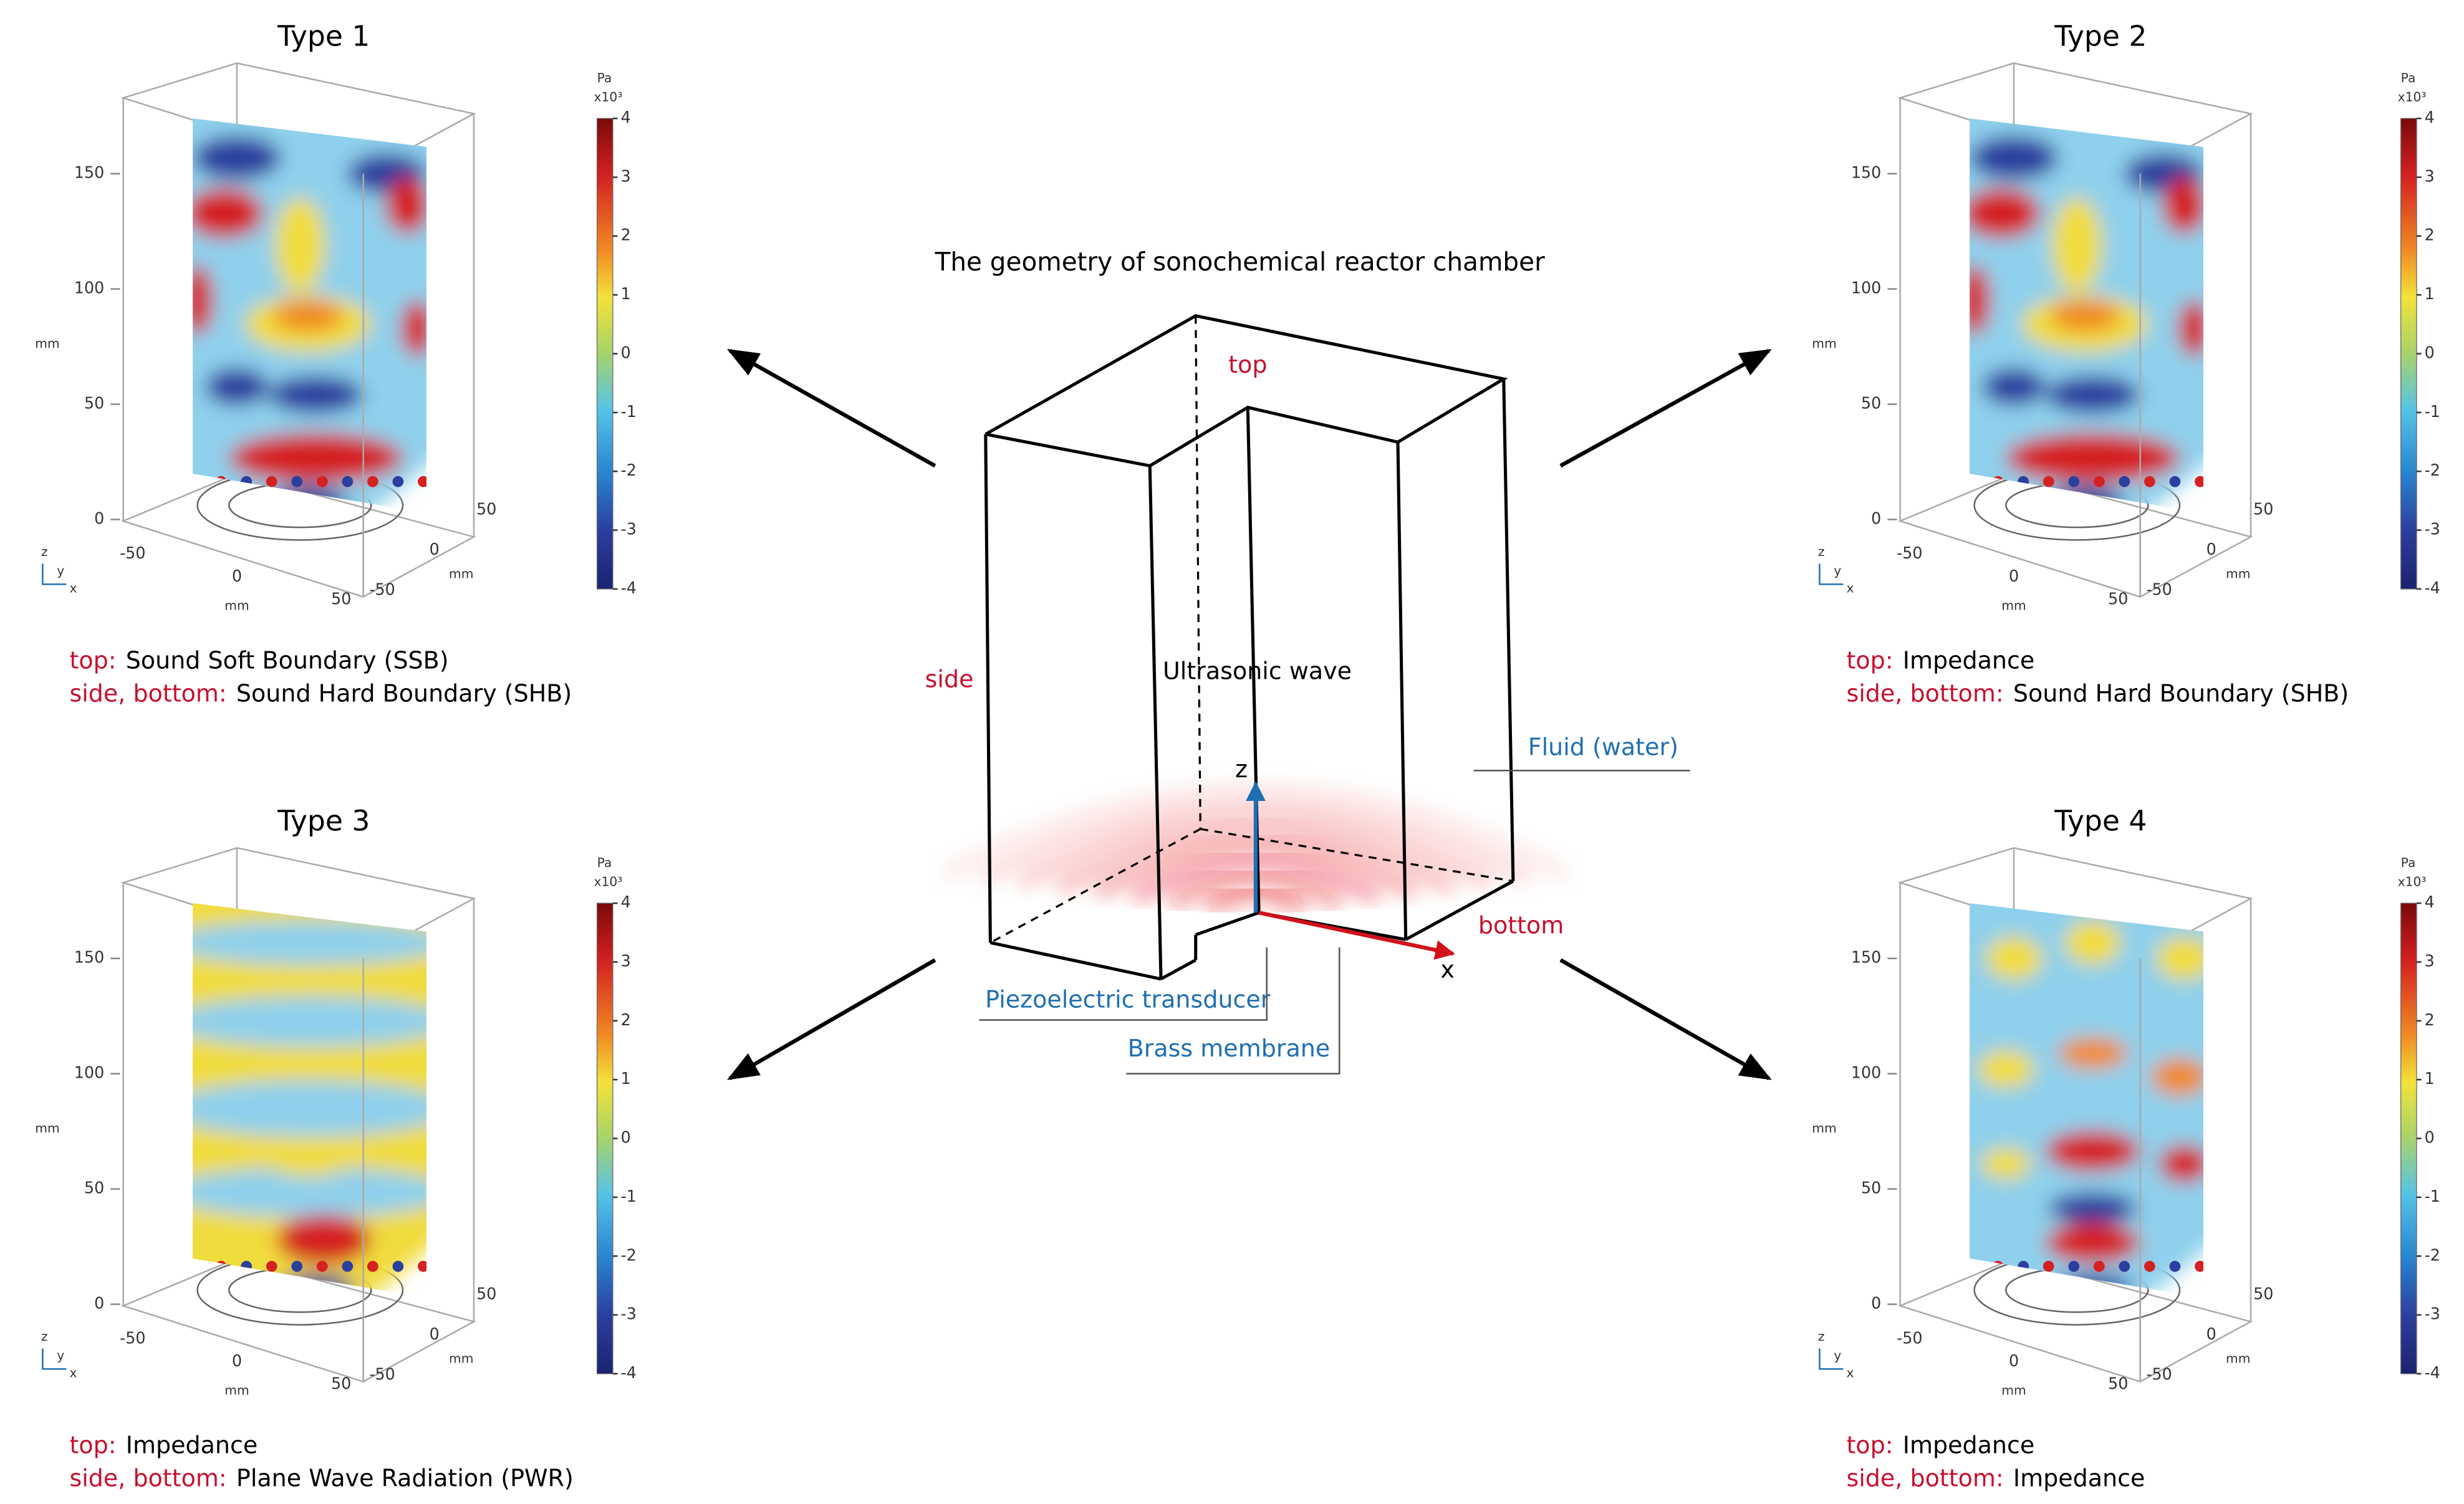  What do you see at coordinates (321, 1478) in the screenshot?
I see `boundary-condition: side, bottom: Plane Wave Radiation (PWR)` at bounding box center [321, 1478].